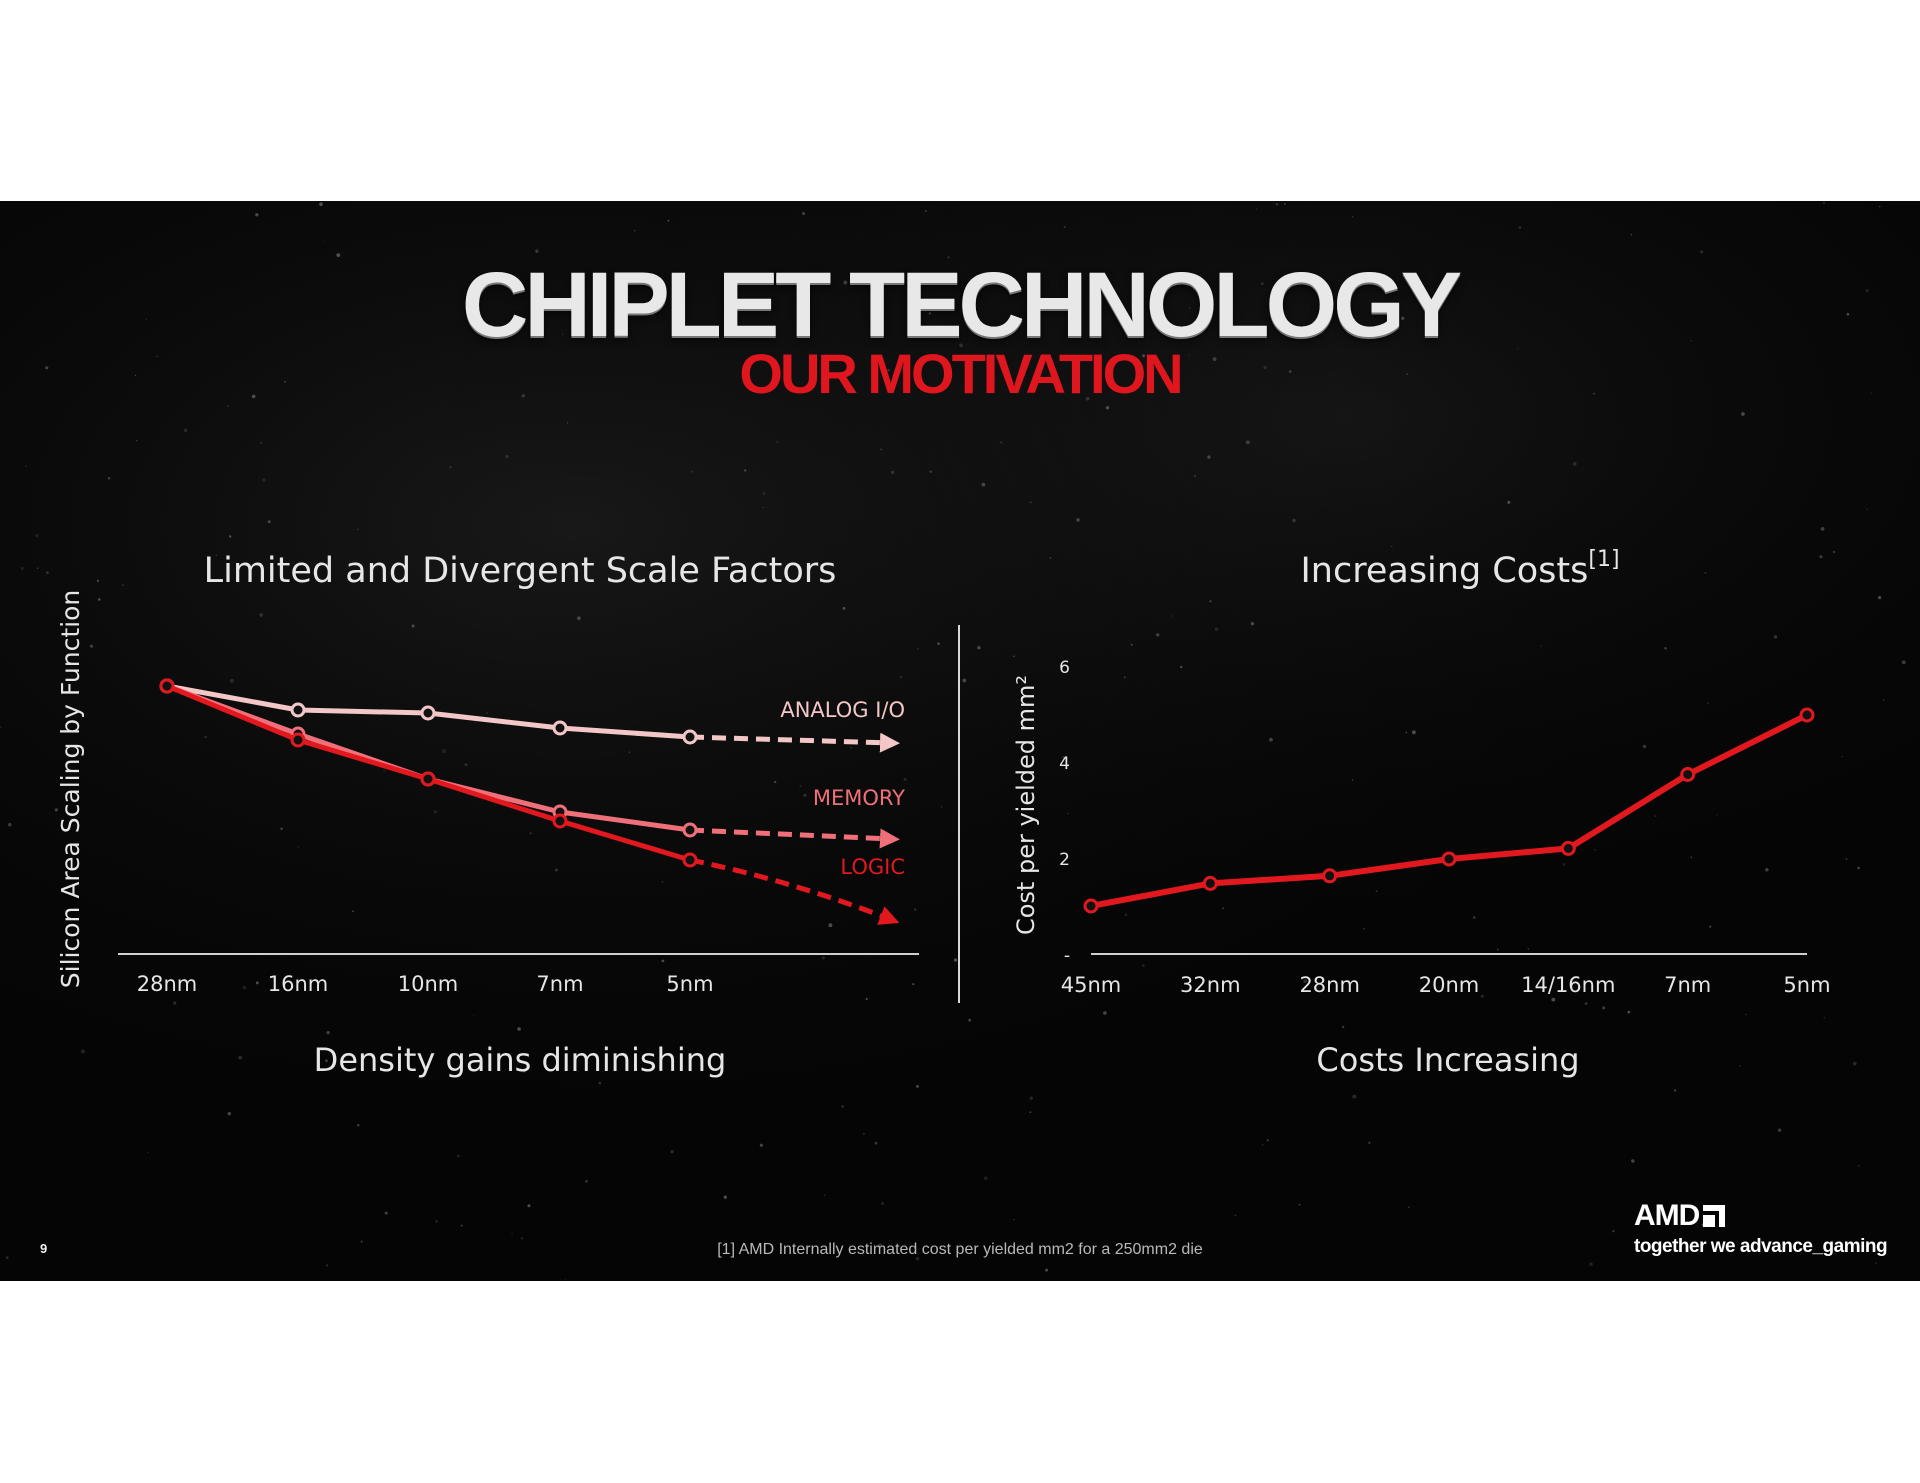 The image size is (1920, 1483). Describe the element at coordinates (1604, 559) in the screenshot. I see `footnote-ref: [1]` at that location.